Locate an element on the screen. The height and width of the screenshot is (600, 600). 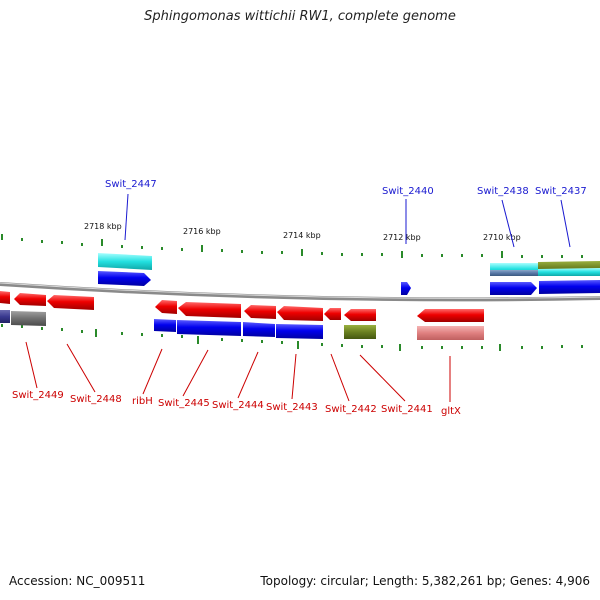
scale-label: 2710 kbp is located at coordinates (502, 237).